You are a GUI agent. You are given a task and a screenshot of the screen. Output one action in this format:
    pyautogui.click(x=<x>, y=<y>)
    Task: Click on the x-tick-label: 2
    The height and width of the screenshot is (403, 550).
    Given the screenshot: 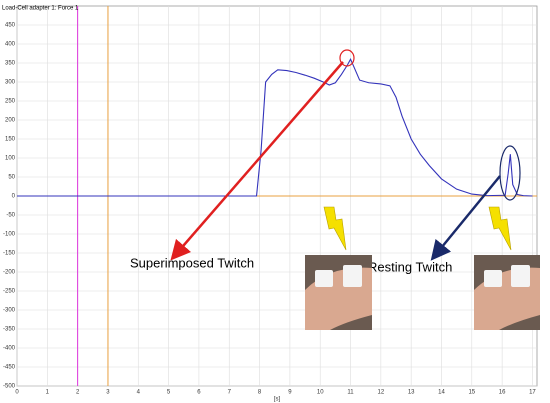 What is the action you would take?
    pyautogui.click(x=78, y=393)
    